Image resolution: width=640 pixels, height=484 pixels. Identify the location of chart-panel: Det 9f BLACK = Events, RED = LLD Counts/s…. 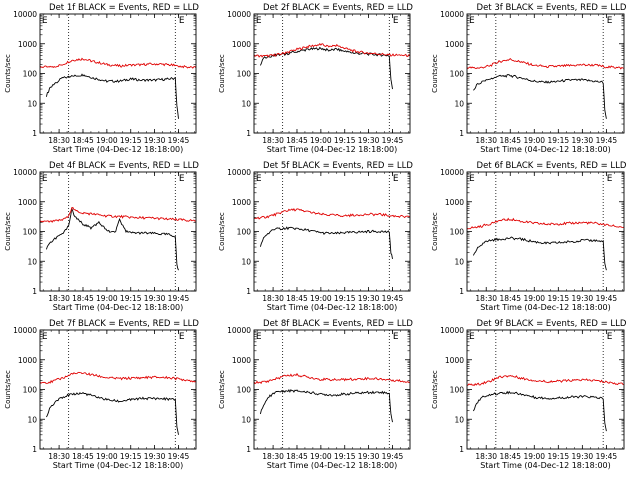
(529, 394).